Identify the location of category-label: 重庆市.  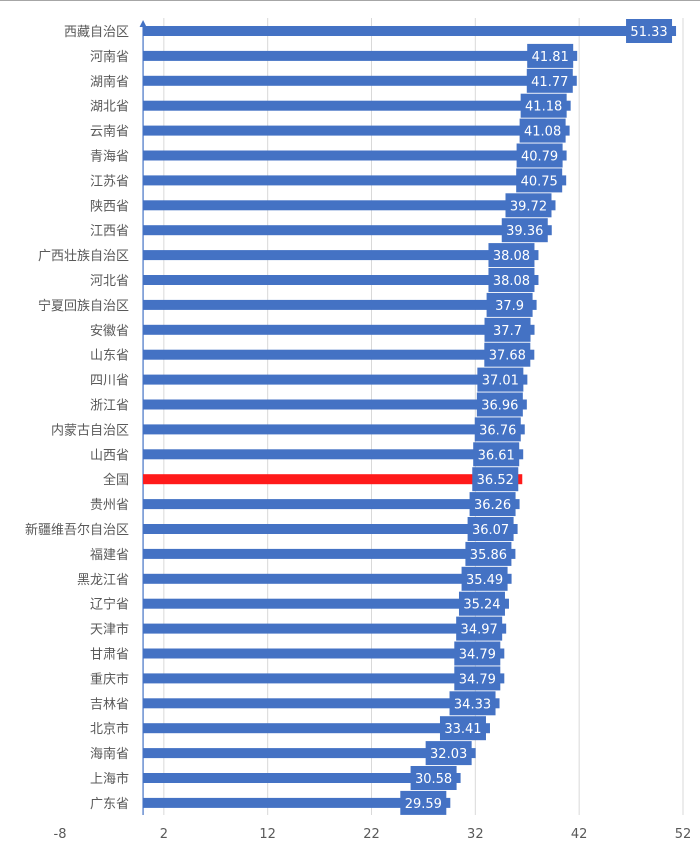
(109, 679).